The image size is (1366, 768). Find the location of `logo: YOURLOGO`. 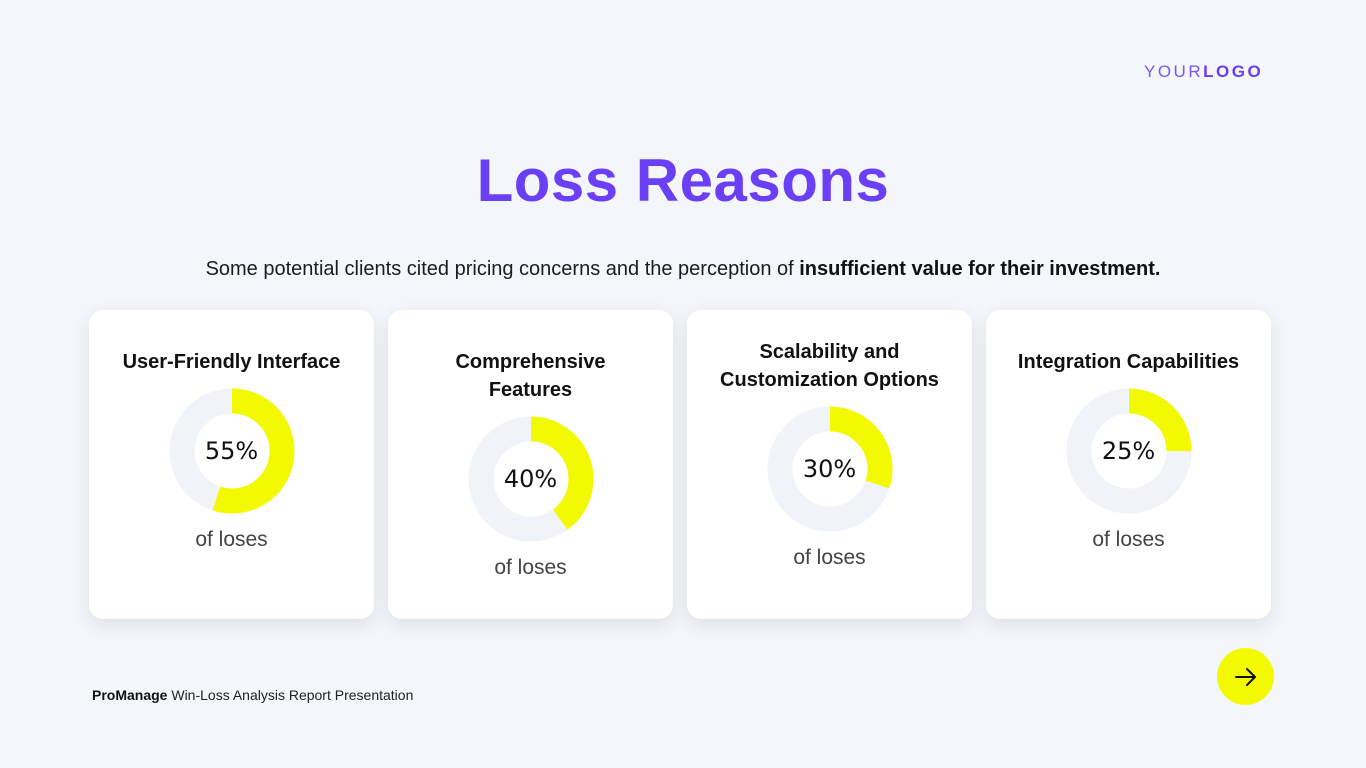

logo: YOURLOGO is located at coordinates (1203, 72).